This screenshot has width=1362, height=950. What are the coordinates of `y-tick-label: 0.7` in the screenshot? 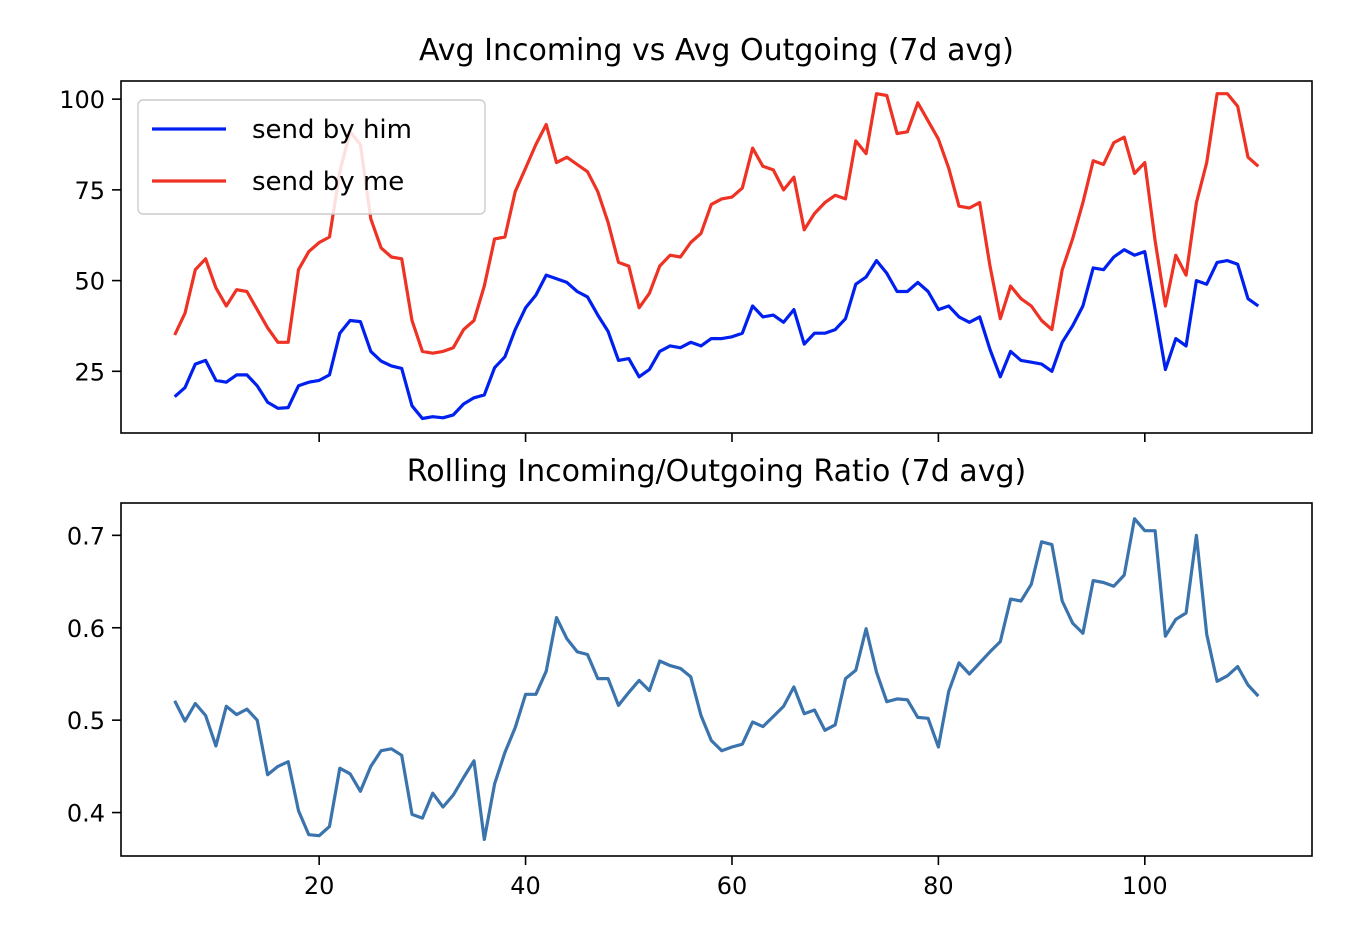 It's located at (86, 536).